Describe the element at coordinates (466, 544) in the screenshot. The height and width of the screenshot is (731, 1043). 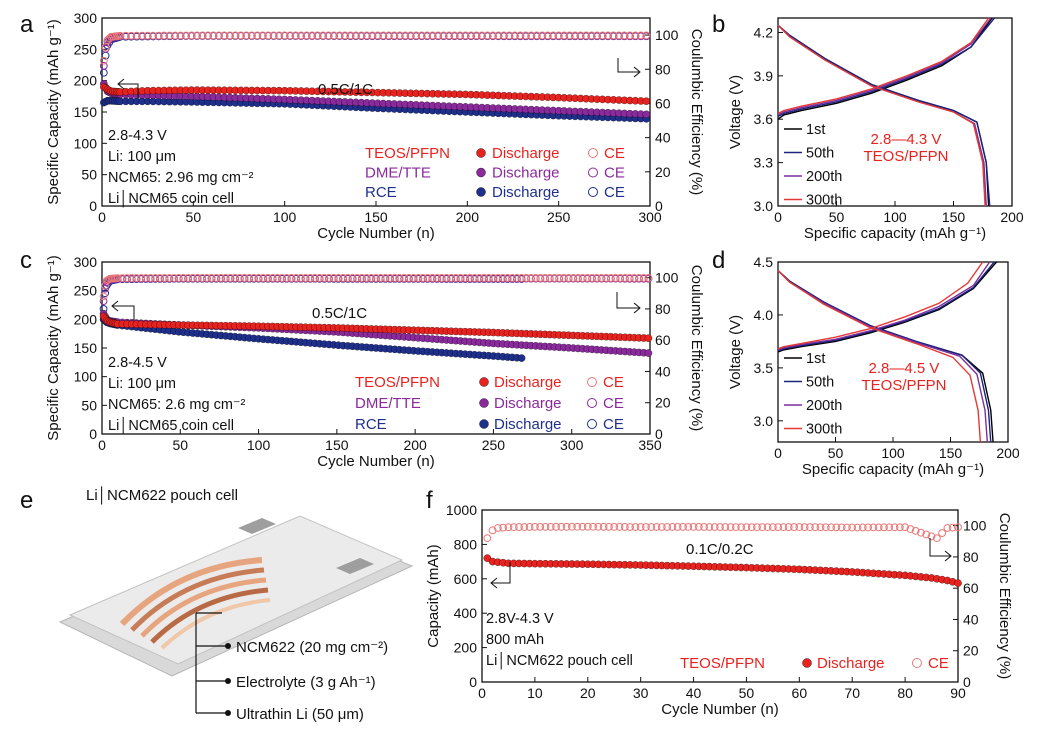
I see `y-tick-label: 800` at that location.